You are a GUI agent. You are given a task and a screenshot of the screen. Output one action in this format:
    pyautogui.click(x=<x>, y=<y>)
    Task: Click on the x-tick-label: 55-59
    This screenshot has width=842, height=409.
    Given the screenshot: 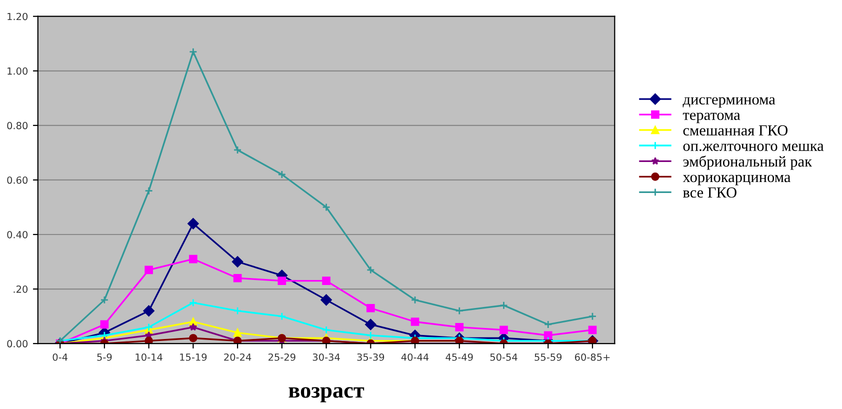 What is the action you would take?
    pyautogui.click(x=548, y=357)
    